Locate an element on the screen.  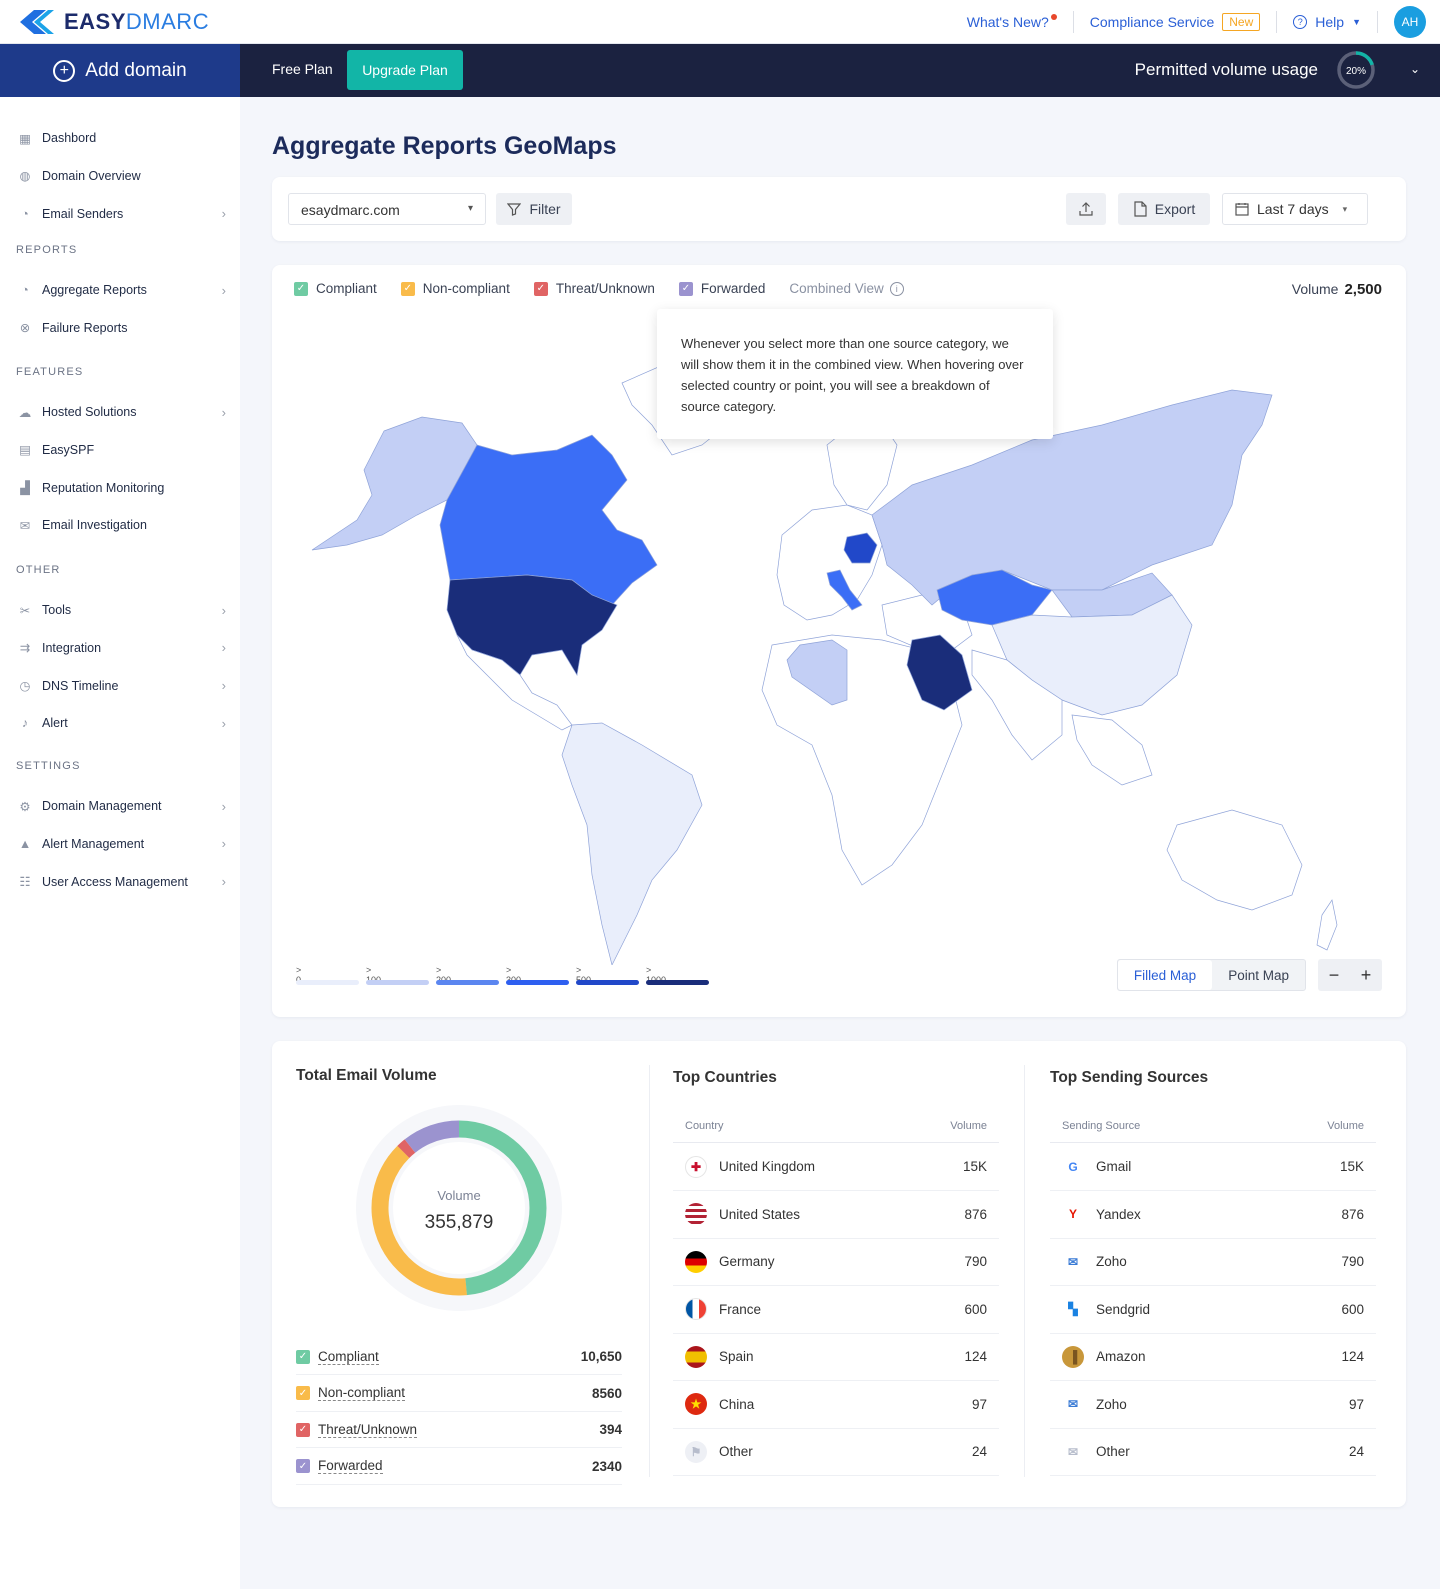
column-header: Country is located at coordinates (704, 1125).